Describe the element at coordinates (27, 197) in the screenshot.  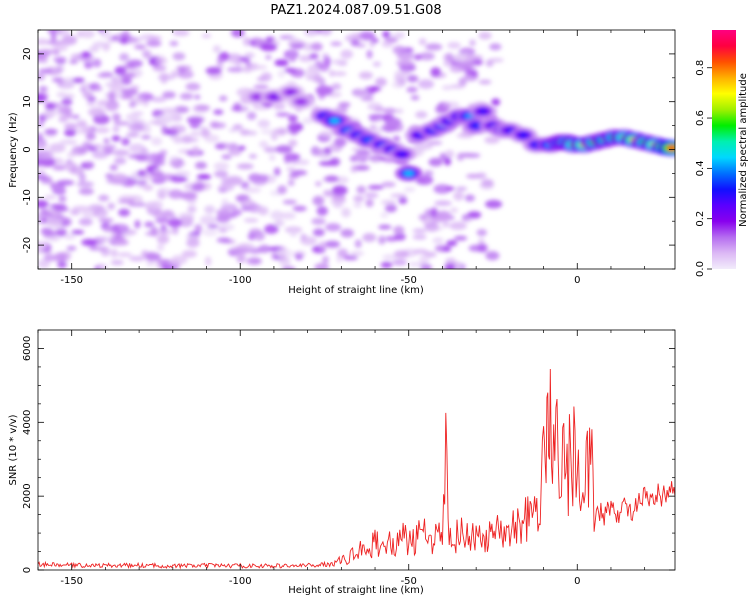
I see `spectrogram-y-tick-label: -10` at that location.